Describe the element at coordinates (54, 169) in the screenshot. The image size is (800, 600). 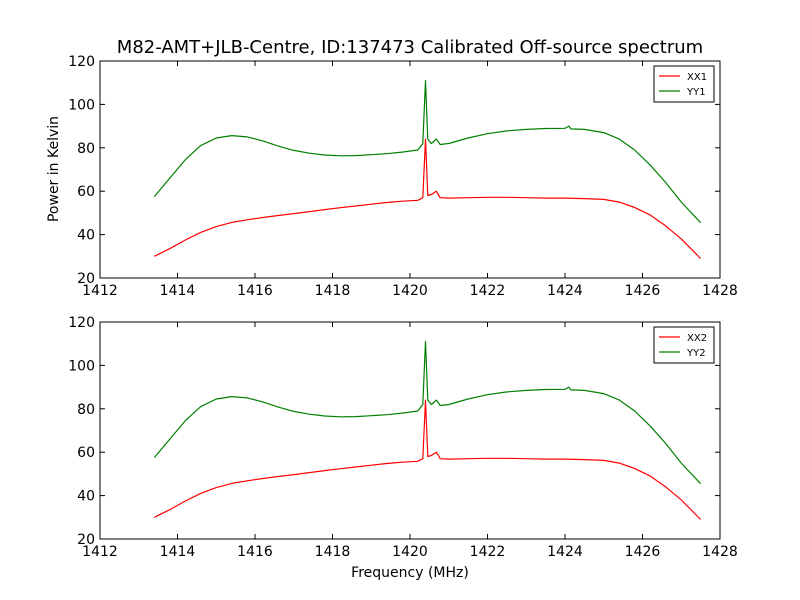
I see `y-axis-label: Power in Kelvin` at that location.